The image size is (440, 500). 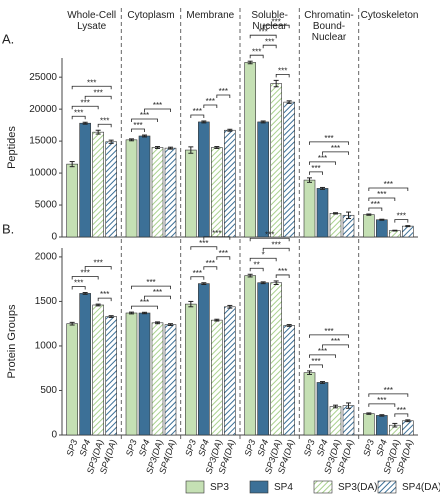 What do you see at coordinates (357, 487) in the screenshot?
I see `legend-label: SP3(DA)` at bounding box center [357, 487].